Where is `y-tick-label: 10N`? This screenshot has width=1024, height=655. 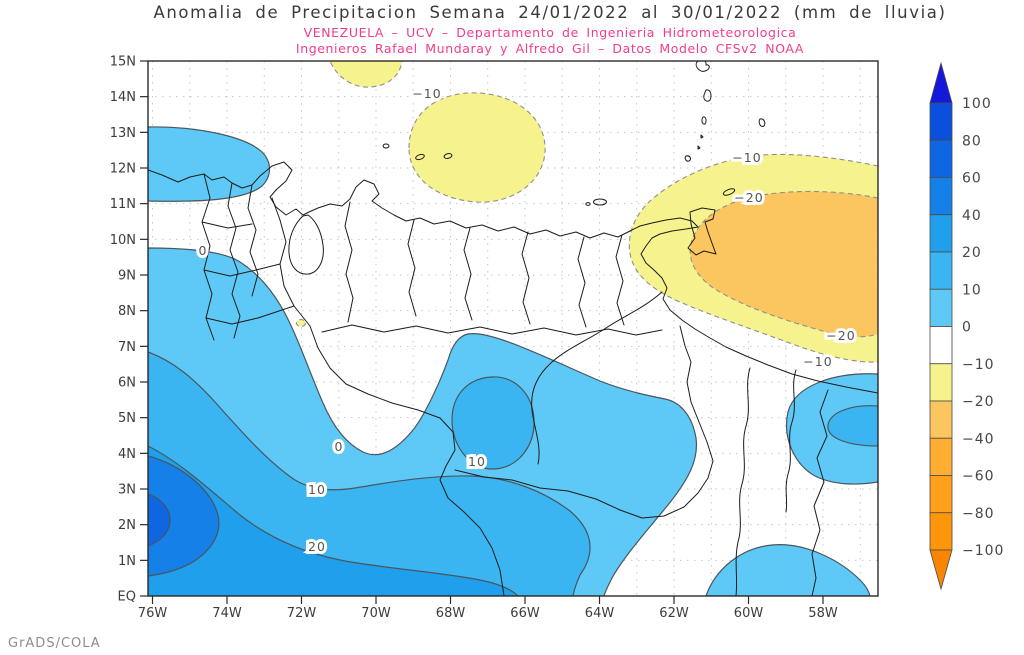 y-tick-label: 10N is located at coordinates (123, 240).